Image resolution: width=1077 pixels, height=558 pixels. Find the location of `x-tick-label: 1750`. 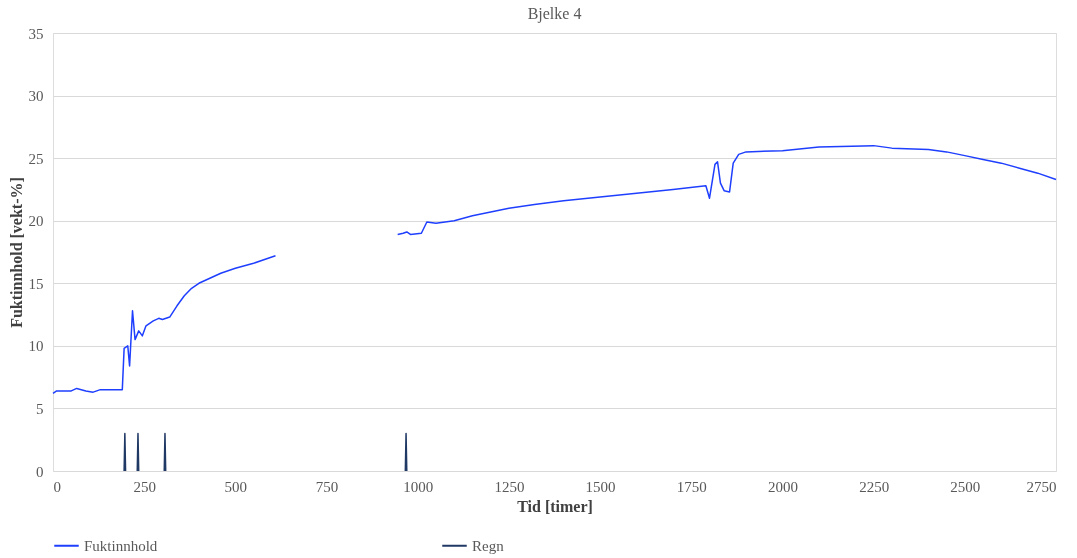

x-tick-label: 1750 is located at coordinates (691, 486).